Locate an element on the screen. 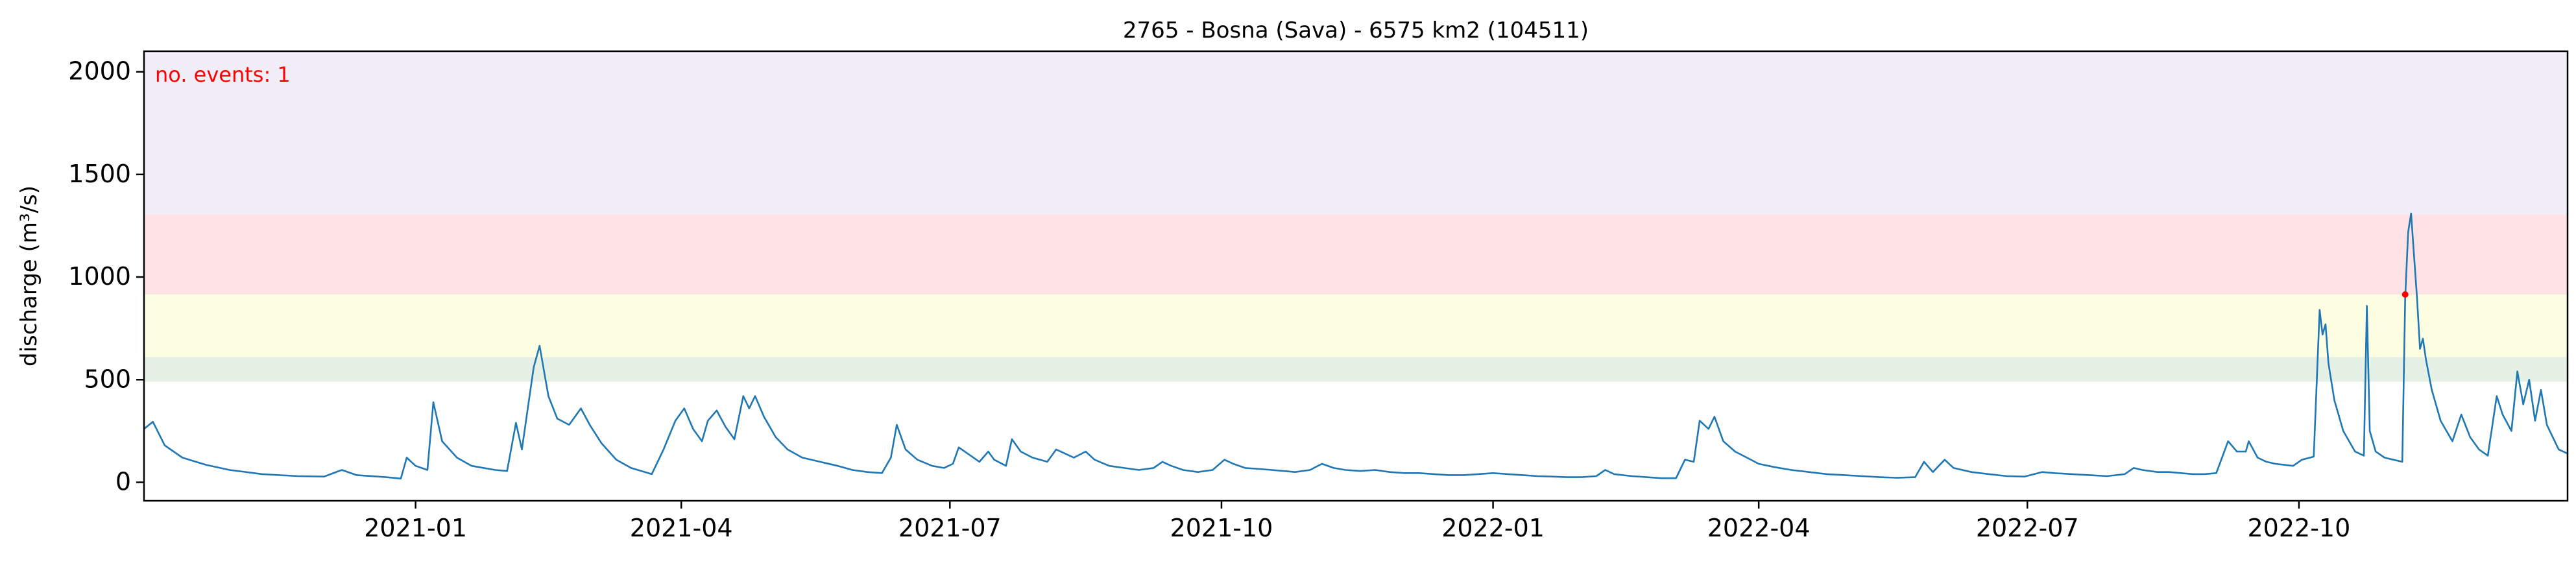 The image size is (2576, 565). x-tick-label: 2022-04 is located at coordinates (1759, 528).